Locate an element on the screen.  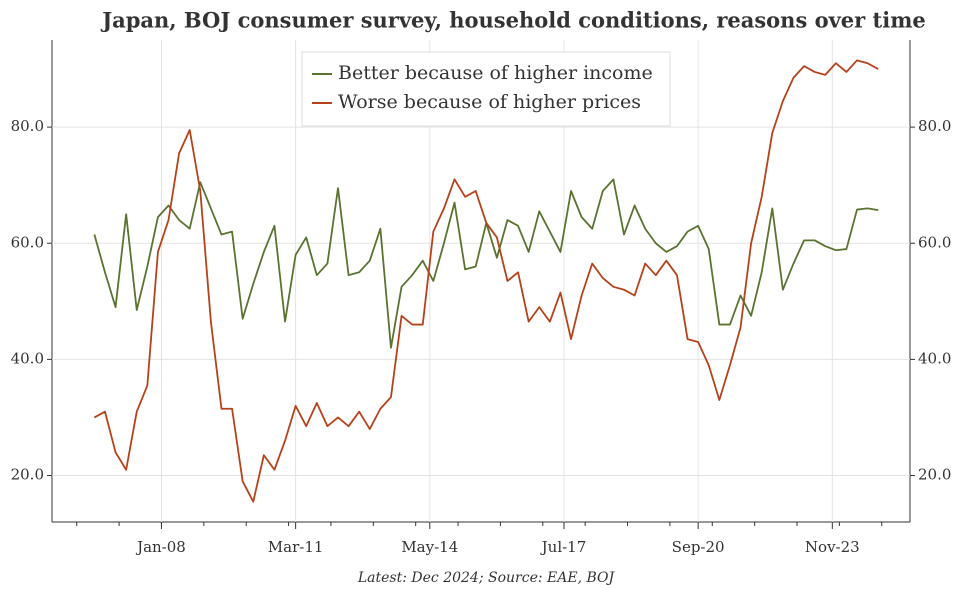
y-tick-label: 80.0 is located at coordinates (27, 126).